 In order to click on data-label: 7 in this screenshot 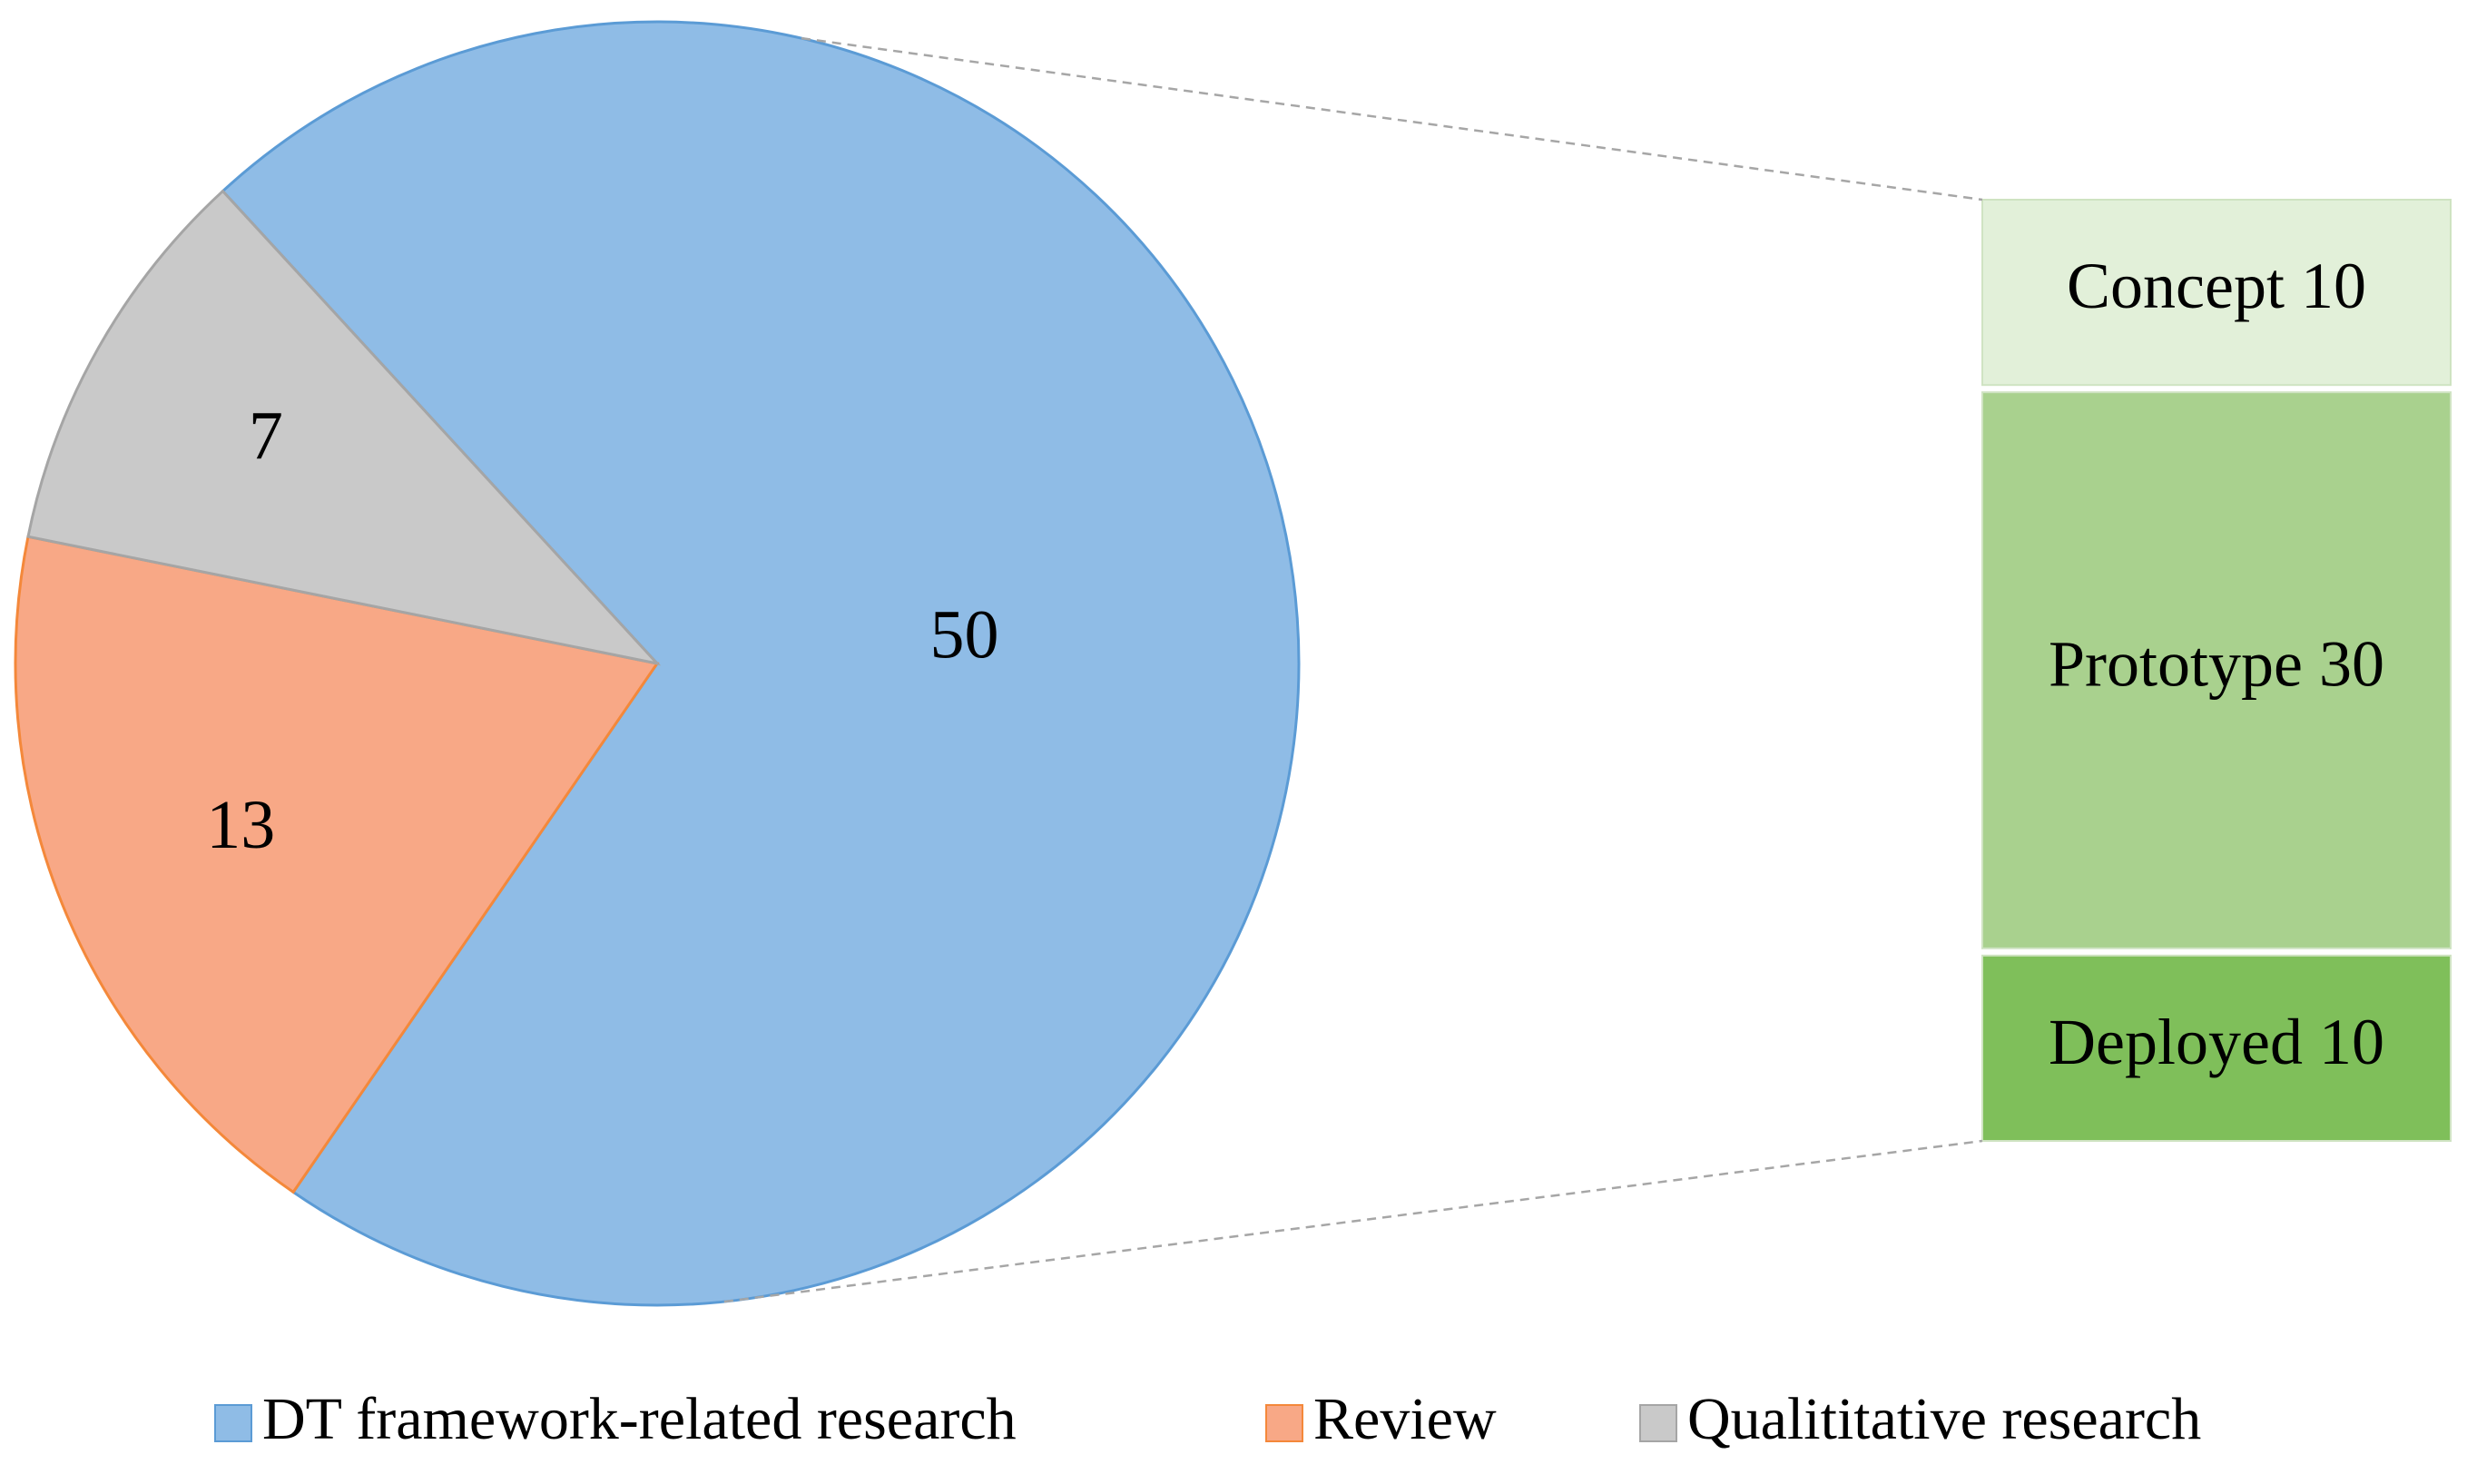, I will do `click(266, 436)`.